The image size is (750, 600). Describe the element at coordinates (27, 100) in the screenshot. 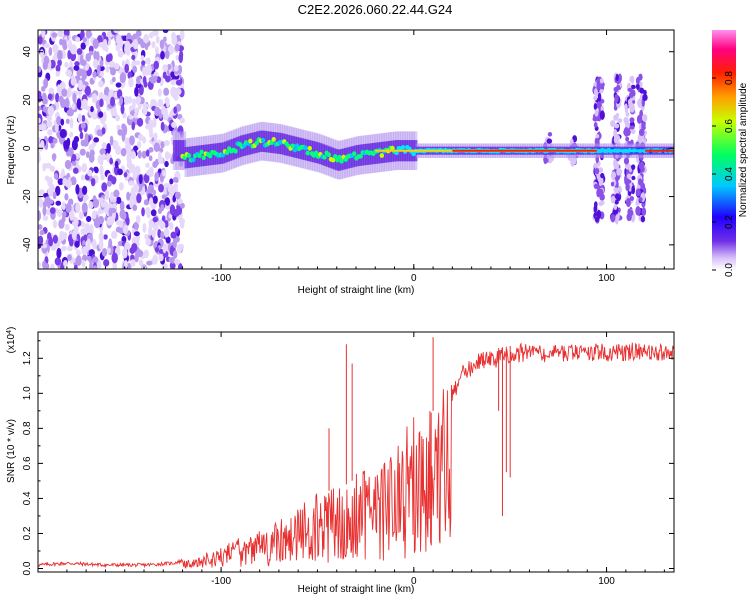

I see `y-tick-label: 20` at that location.